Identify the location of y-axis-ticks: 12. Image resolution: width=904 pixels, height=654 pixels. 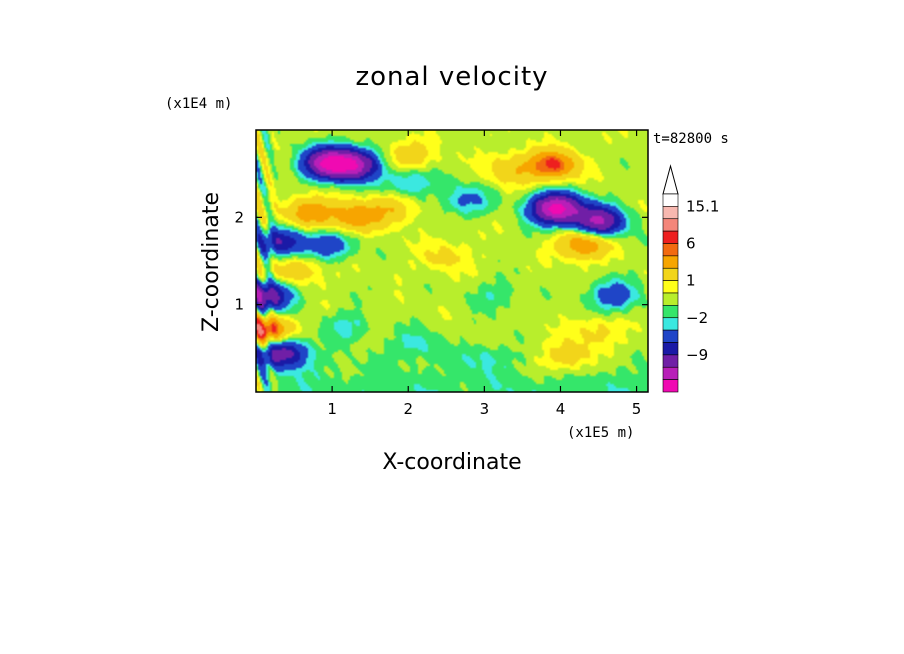
(441, 261).